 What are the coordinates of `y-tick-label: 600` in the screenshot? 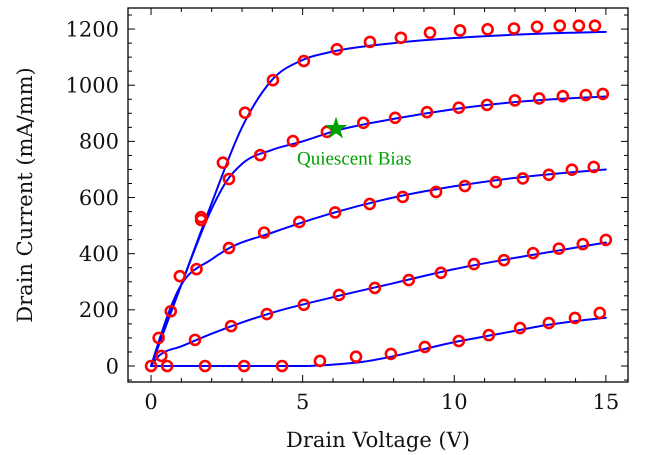 It's located at (98, 198).